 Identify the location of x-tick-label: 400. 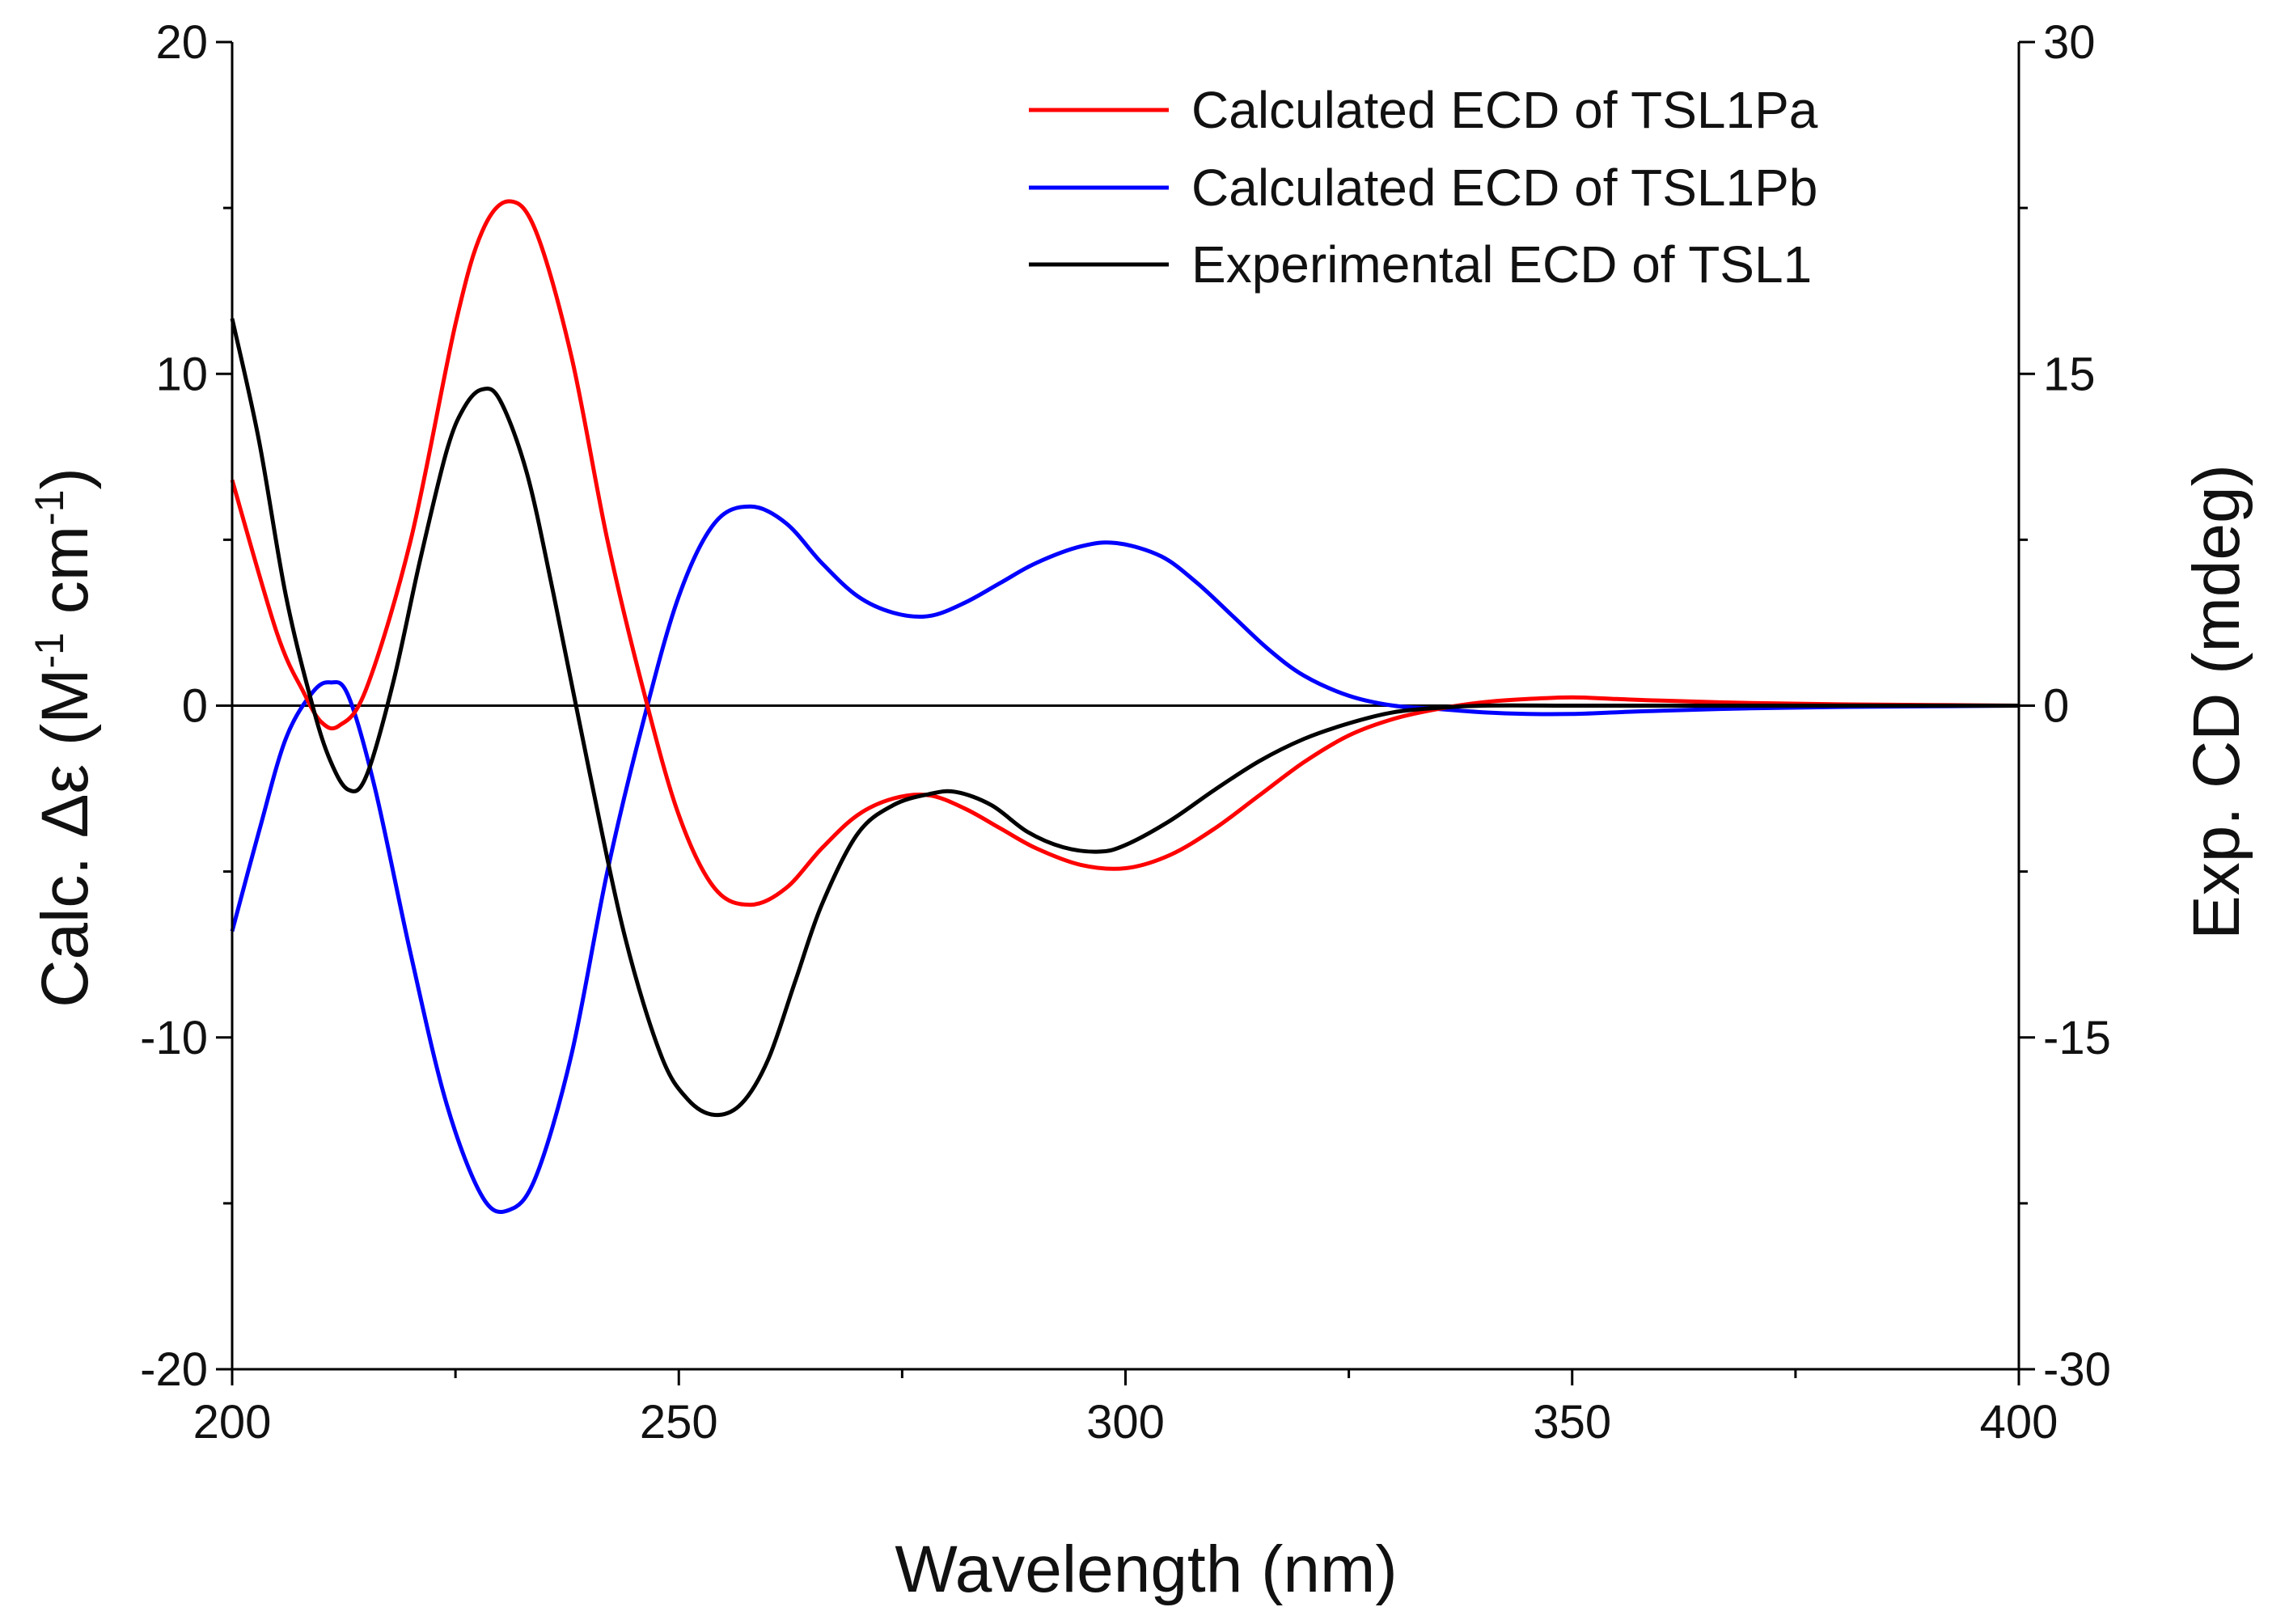
(2019, 1422).